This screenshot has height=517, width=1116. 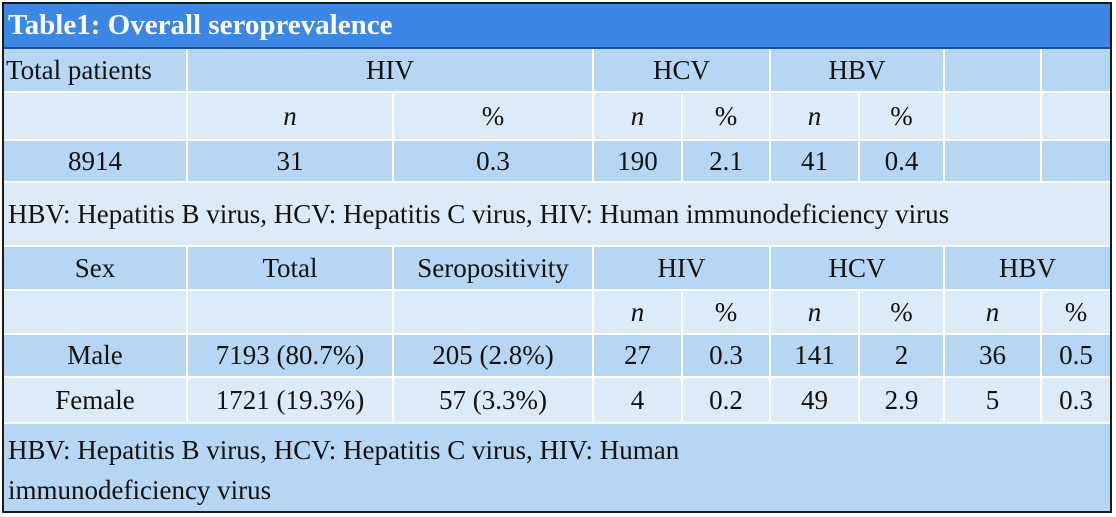 I want to click on table1-header-row: Total patients HIV HCV HBV, so click(x=557, y=70).